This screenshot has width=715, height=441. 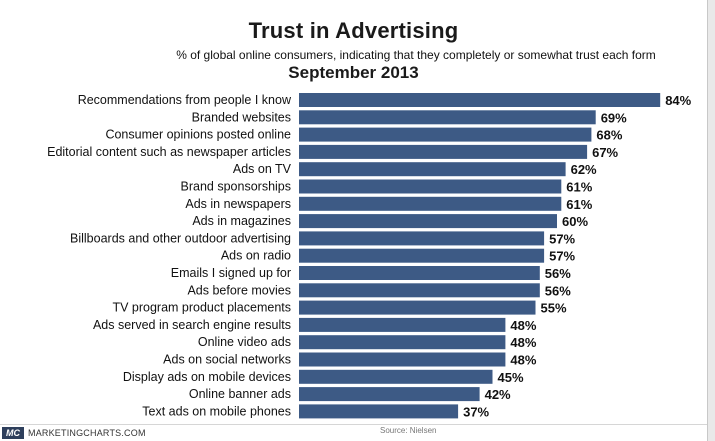 I want to click on marketingcharts-logo: MC, so click(x=13, y=433).